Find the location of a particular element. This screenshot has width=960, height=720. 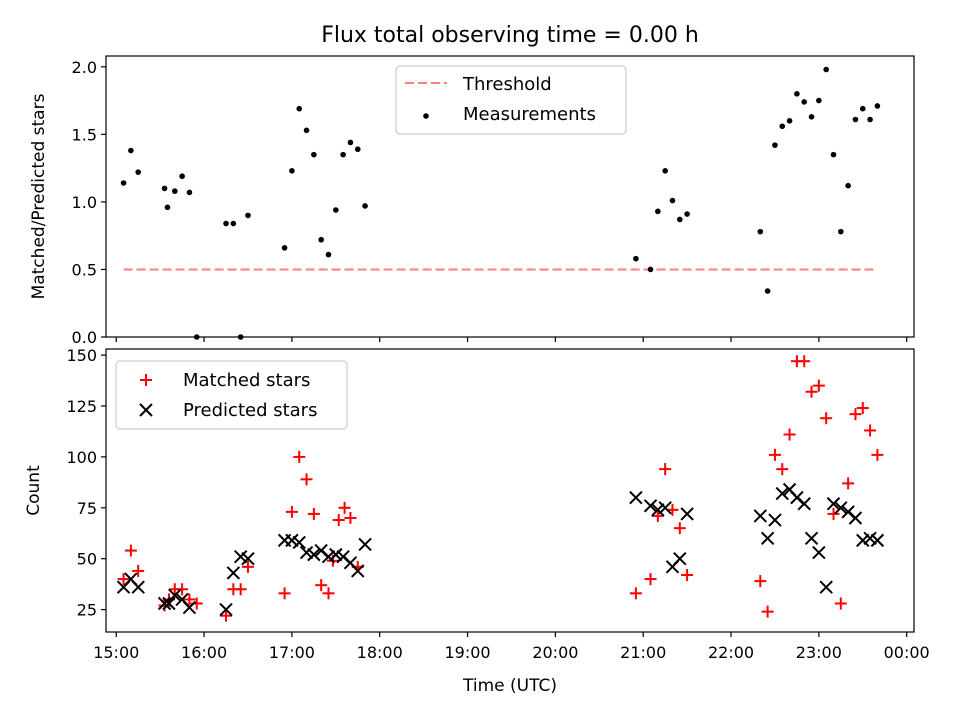

top-legend: Threshold Measurements is located at coordinates (511, 100).